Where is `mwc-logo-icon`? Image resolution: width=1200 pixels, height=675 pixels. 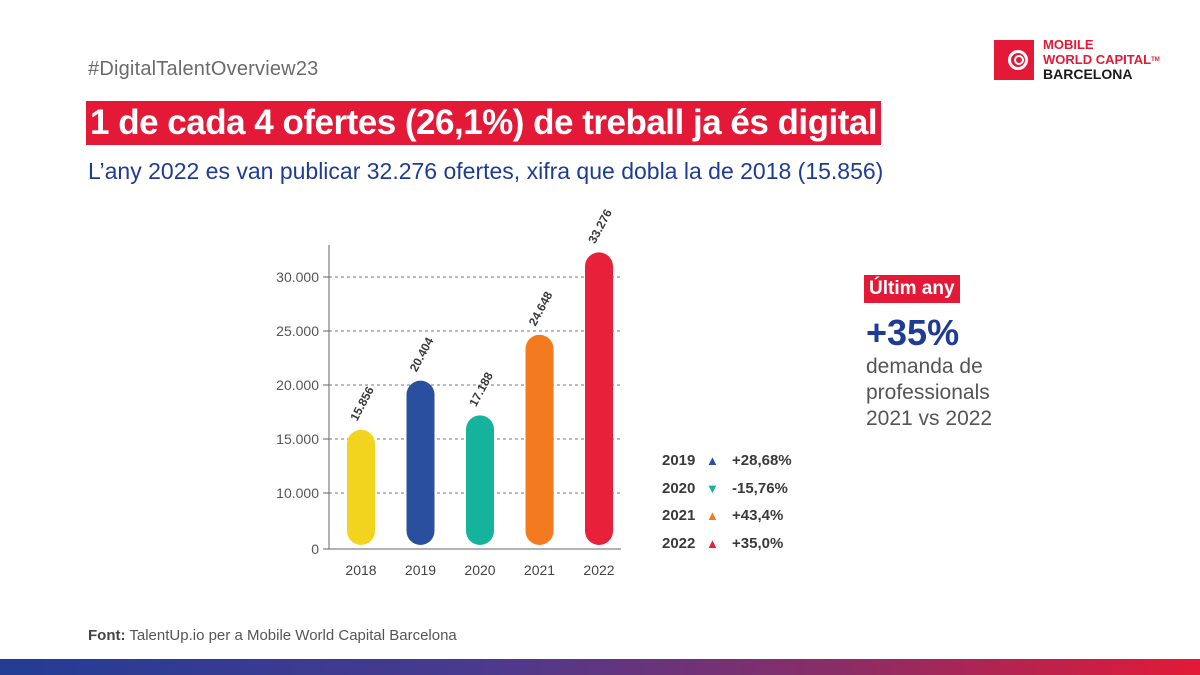
mwc-logo-icon is located at coordinates (1014, 60).